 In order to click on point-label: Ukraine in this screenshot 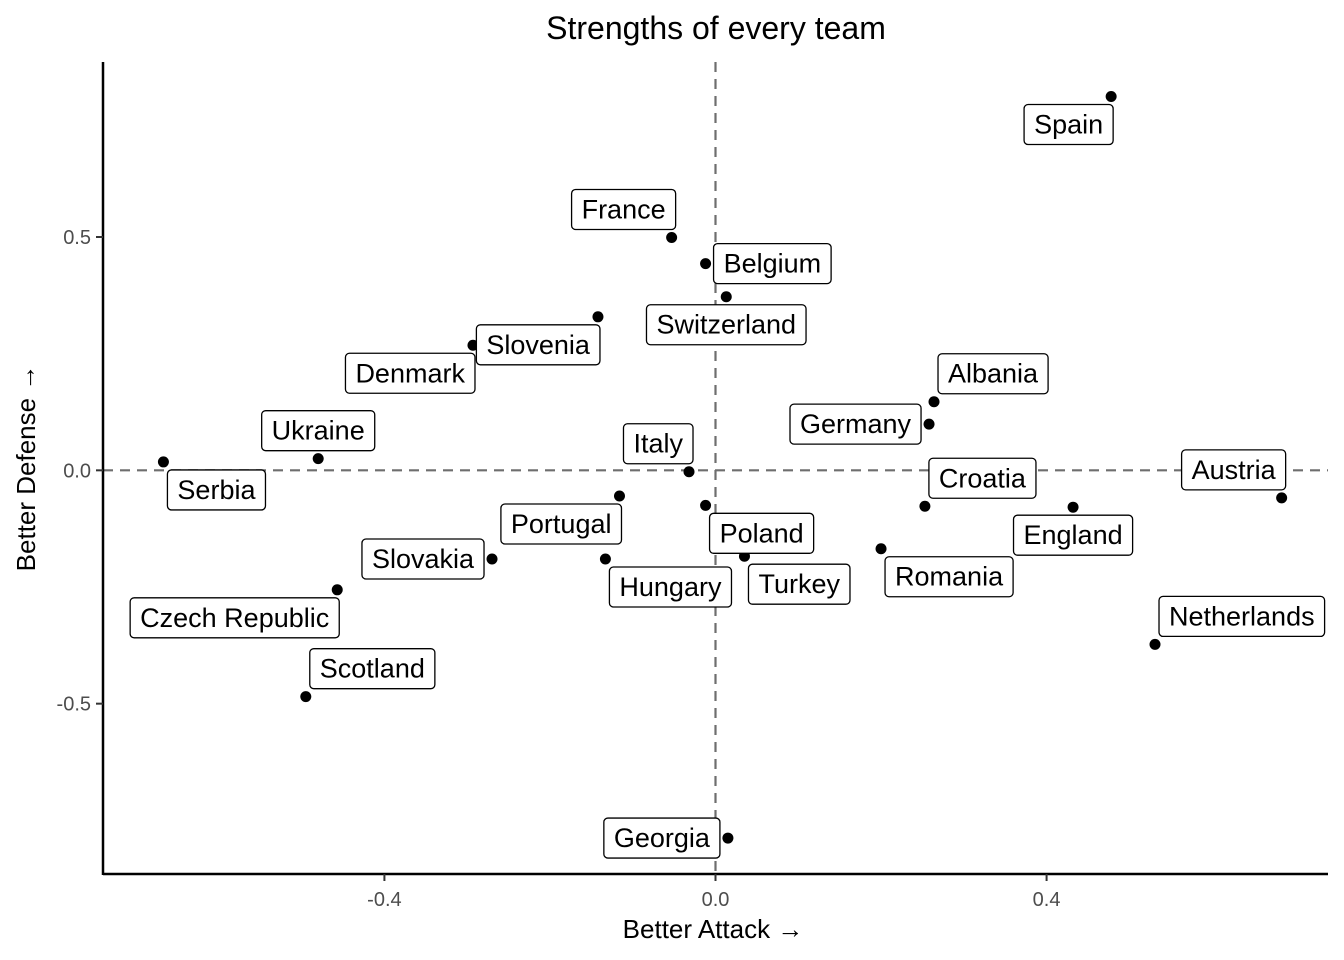, I will do `click(318, 431)`.